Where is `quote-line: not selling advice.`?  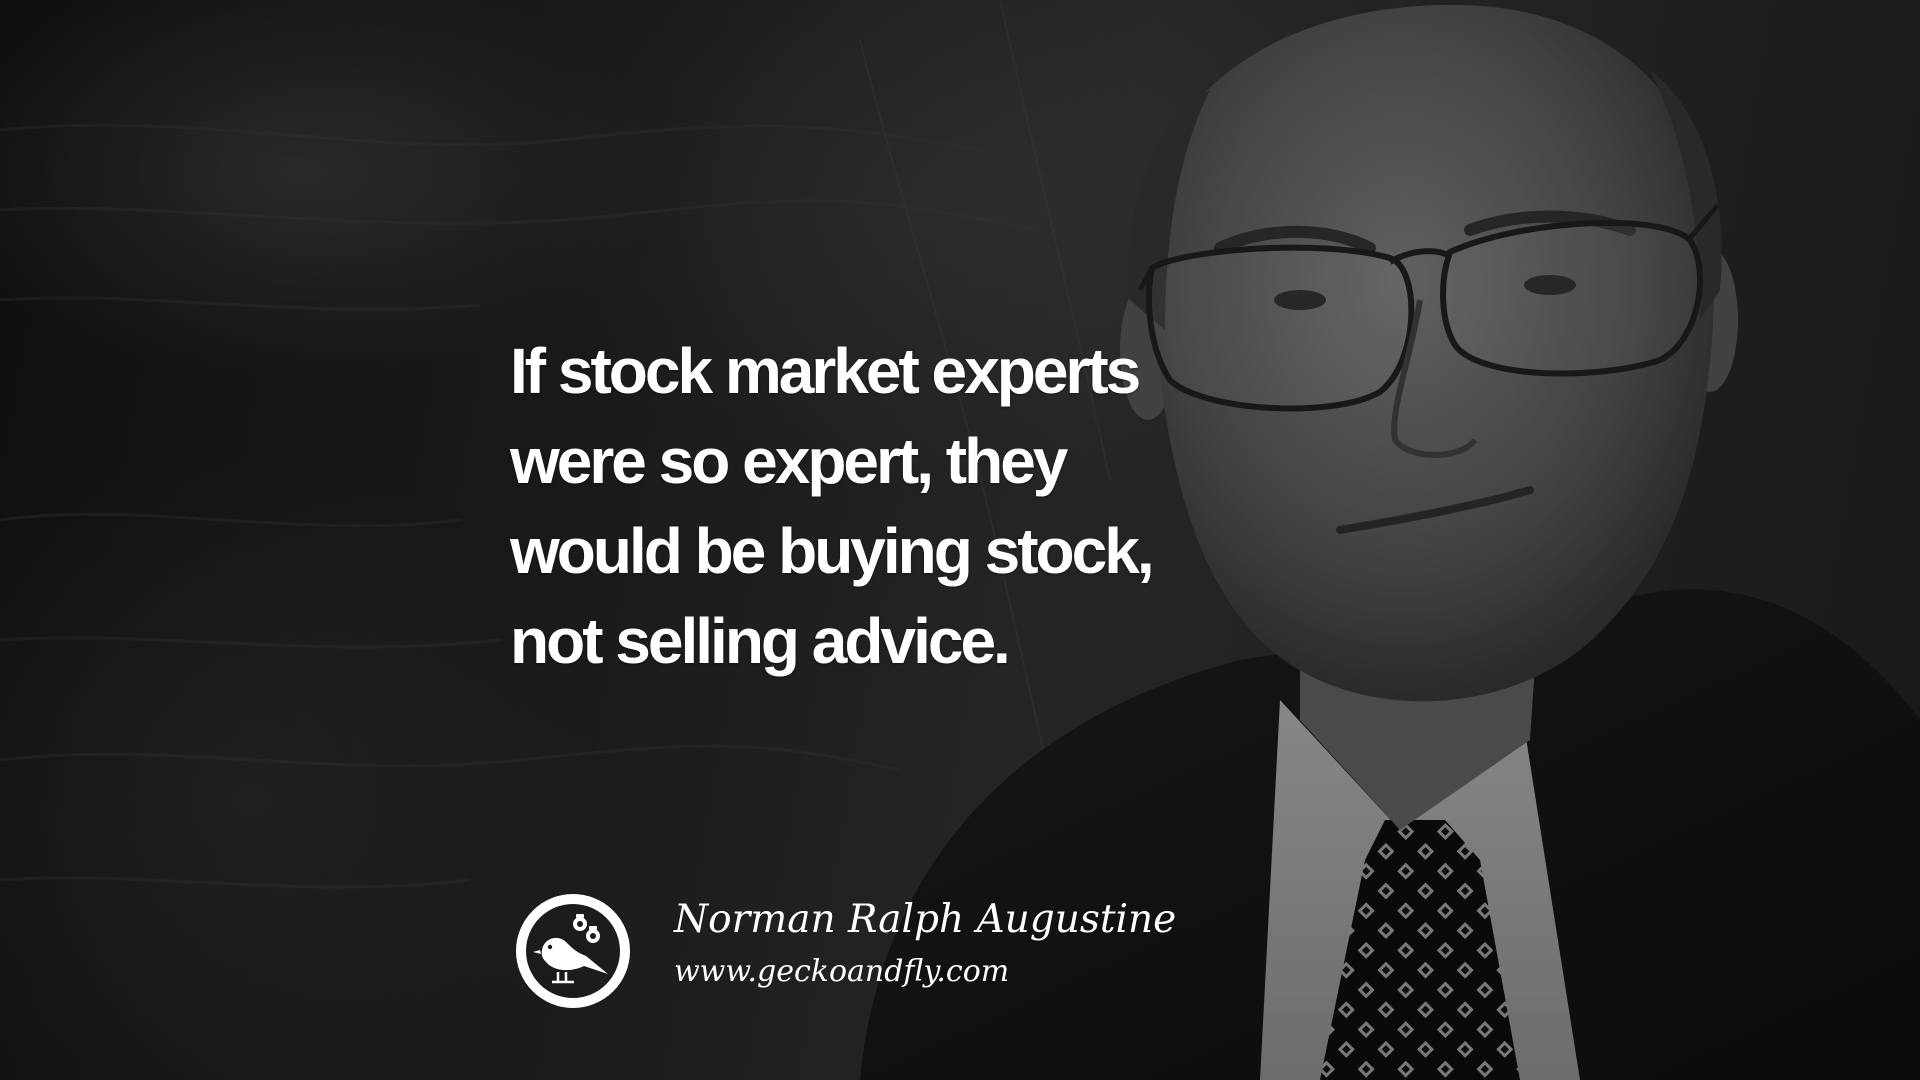 quote-line: not selling advice. is located at coordinates (760, 641).